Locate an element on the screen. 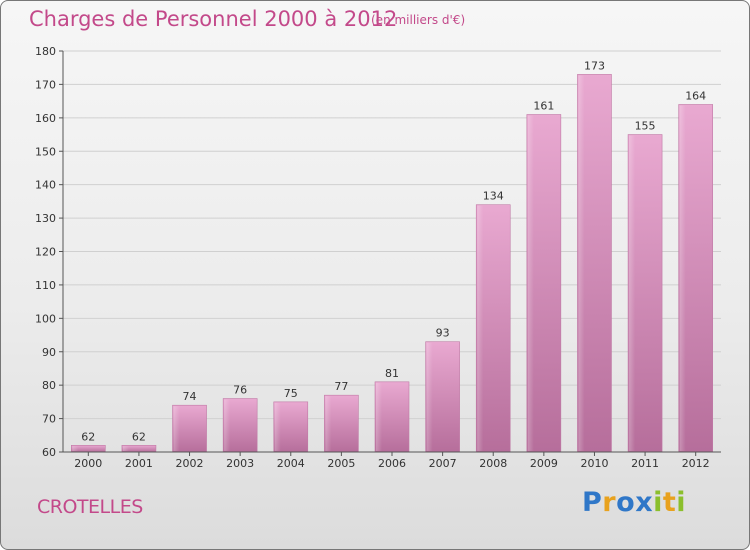  y-tick-label: 110 is located at coordinates (45, 285).